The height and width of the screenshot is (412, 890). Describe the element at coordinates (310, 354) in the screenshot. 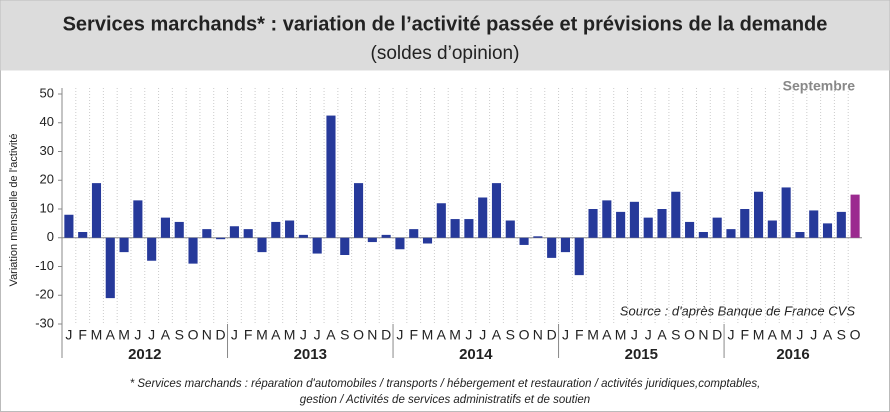

I see `year-label: 2013` at that location.